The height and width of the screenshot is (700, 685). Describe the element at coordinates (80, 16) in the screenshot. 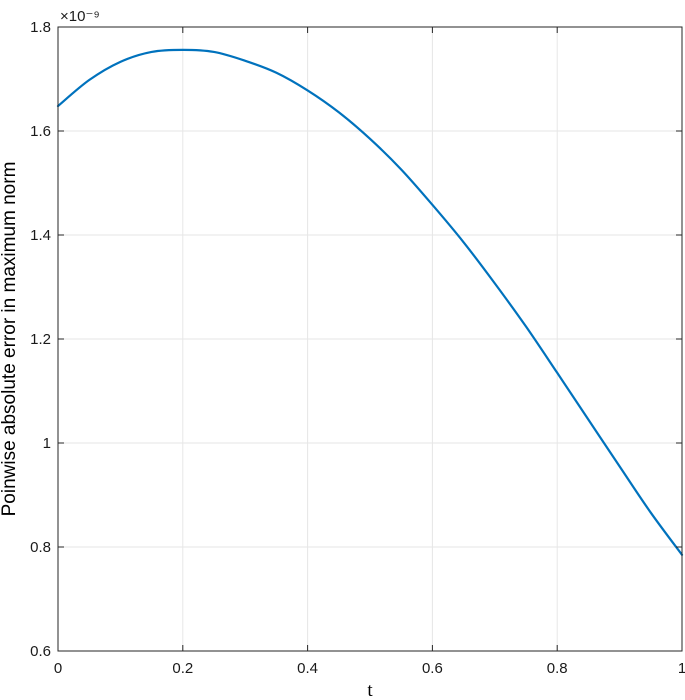

I see `y-exponent-label: ×10⁻⁹` at that location.